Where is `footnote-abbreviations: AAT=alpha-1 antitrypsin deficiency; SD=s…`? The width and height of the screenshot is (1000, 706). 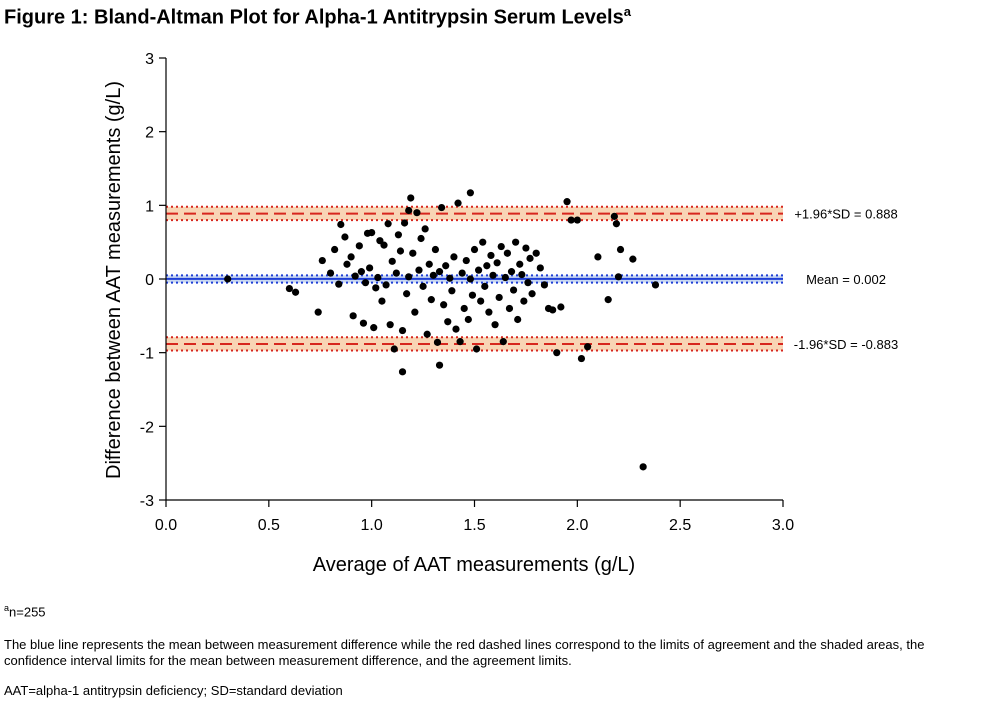
footnote-abbreviations: AAT=alpha-1 antitrypsin deficiency; SD=s… is located at coordinates (173, 690).